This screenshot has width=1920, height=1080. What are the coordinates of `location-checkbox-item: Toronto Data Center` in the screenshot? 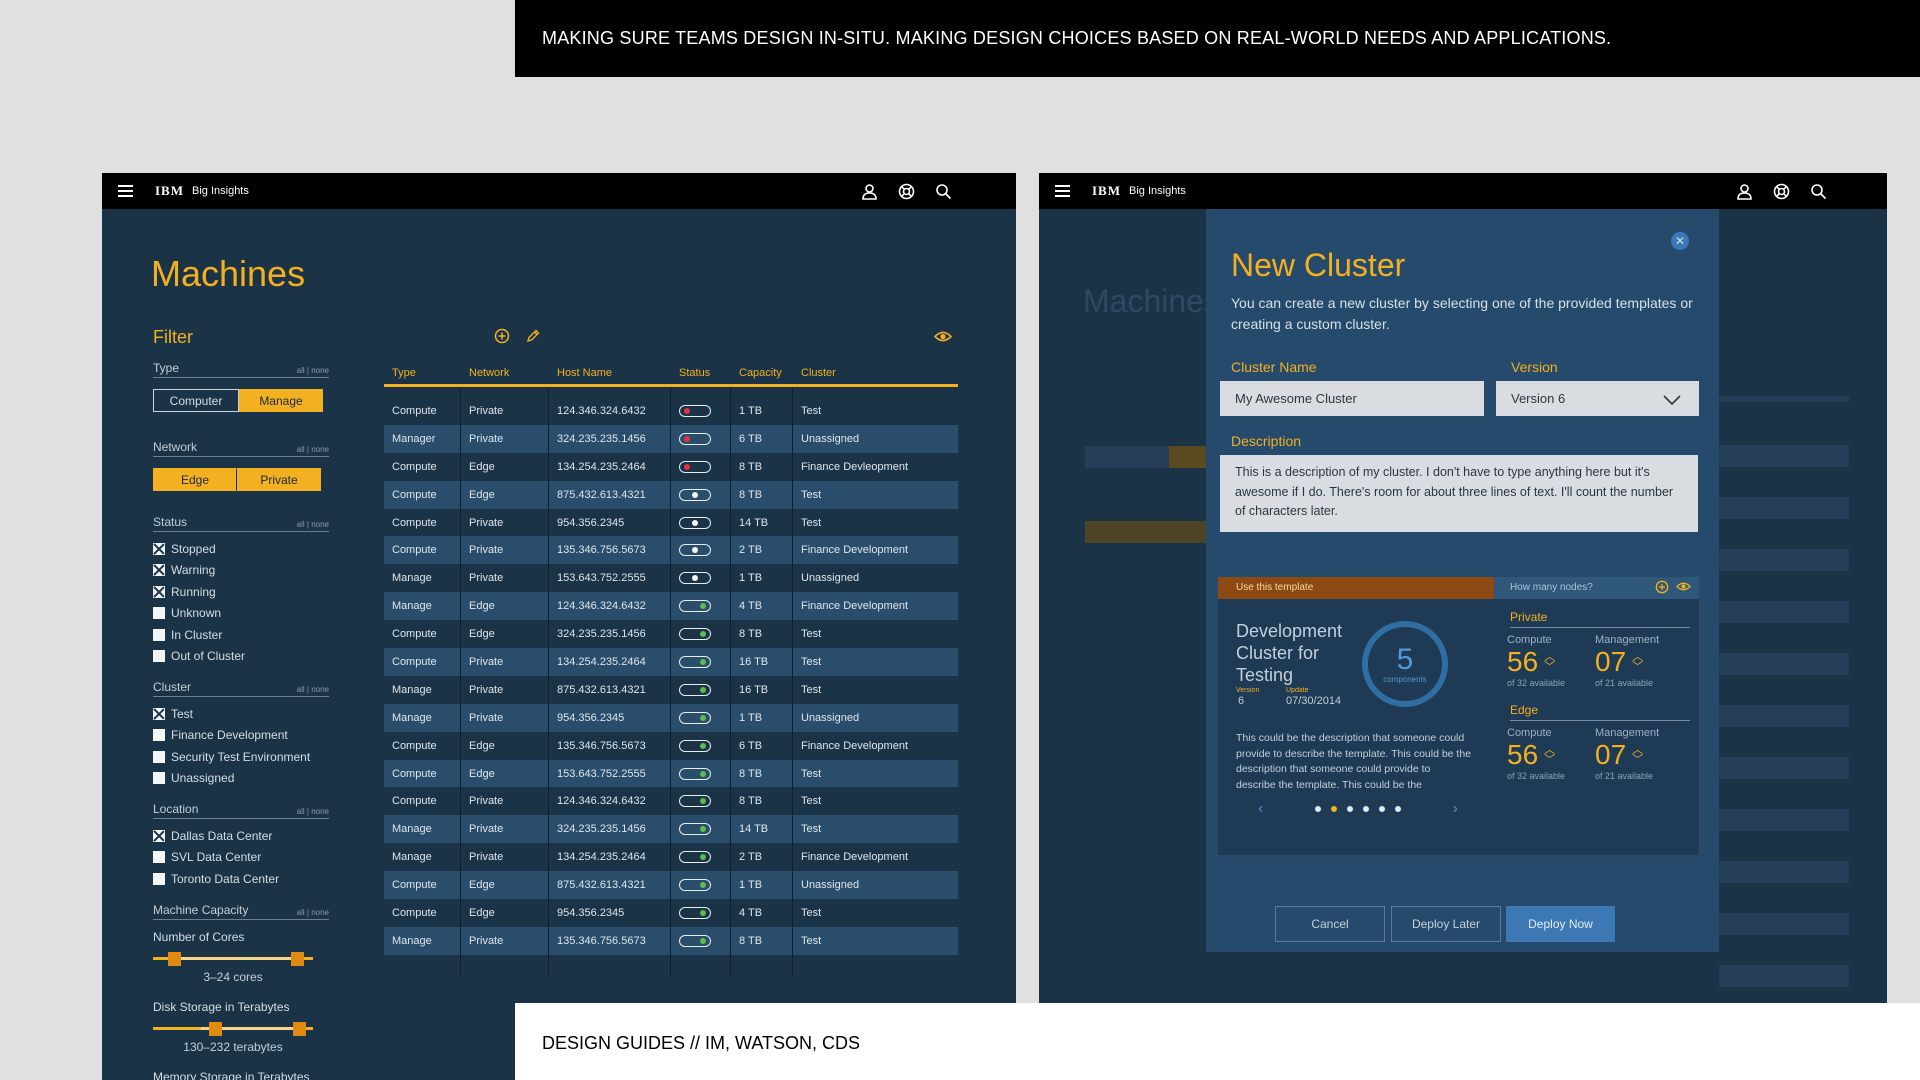 It's located at (241, 879).